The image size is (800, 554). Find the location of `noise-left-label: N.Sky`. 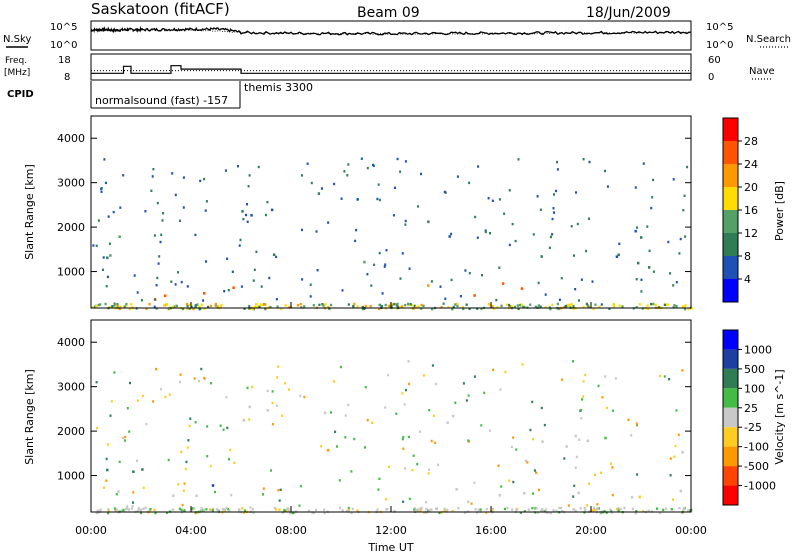

noise-left-label: N.Sky is located at coordinates (17, 39).